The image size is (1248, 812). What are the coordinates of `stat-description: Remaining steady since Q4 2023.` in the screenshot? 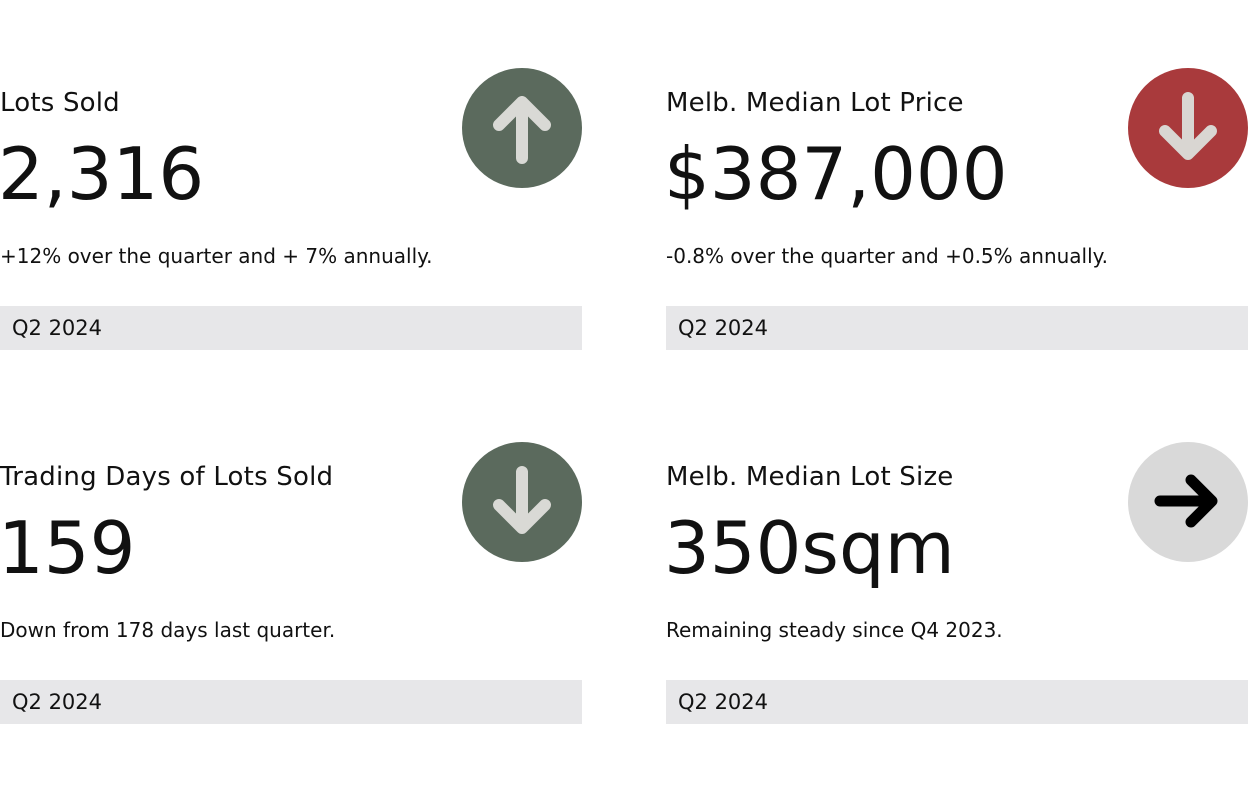 It's located at (834, 630).